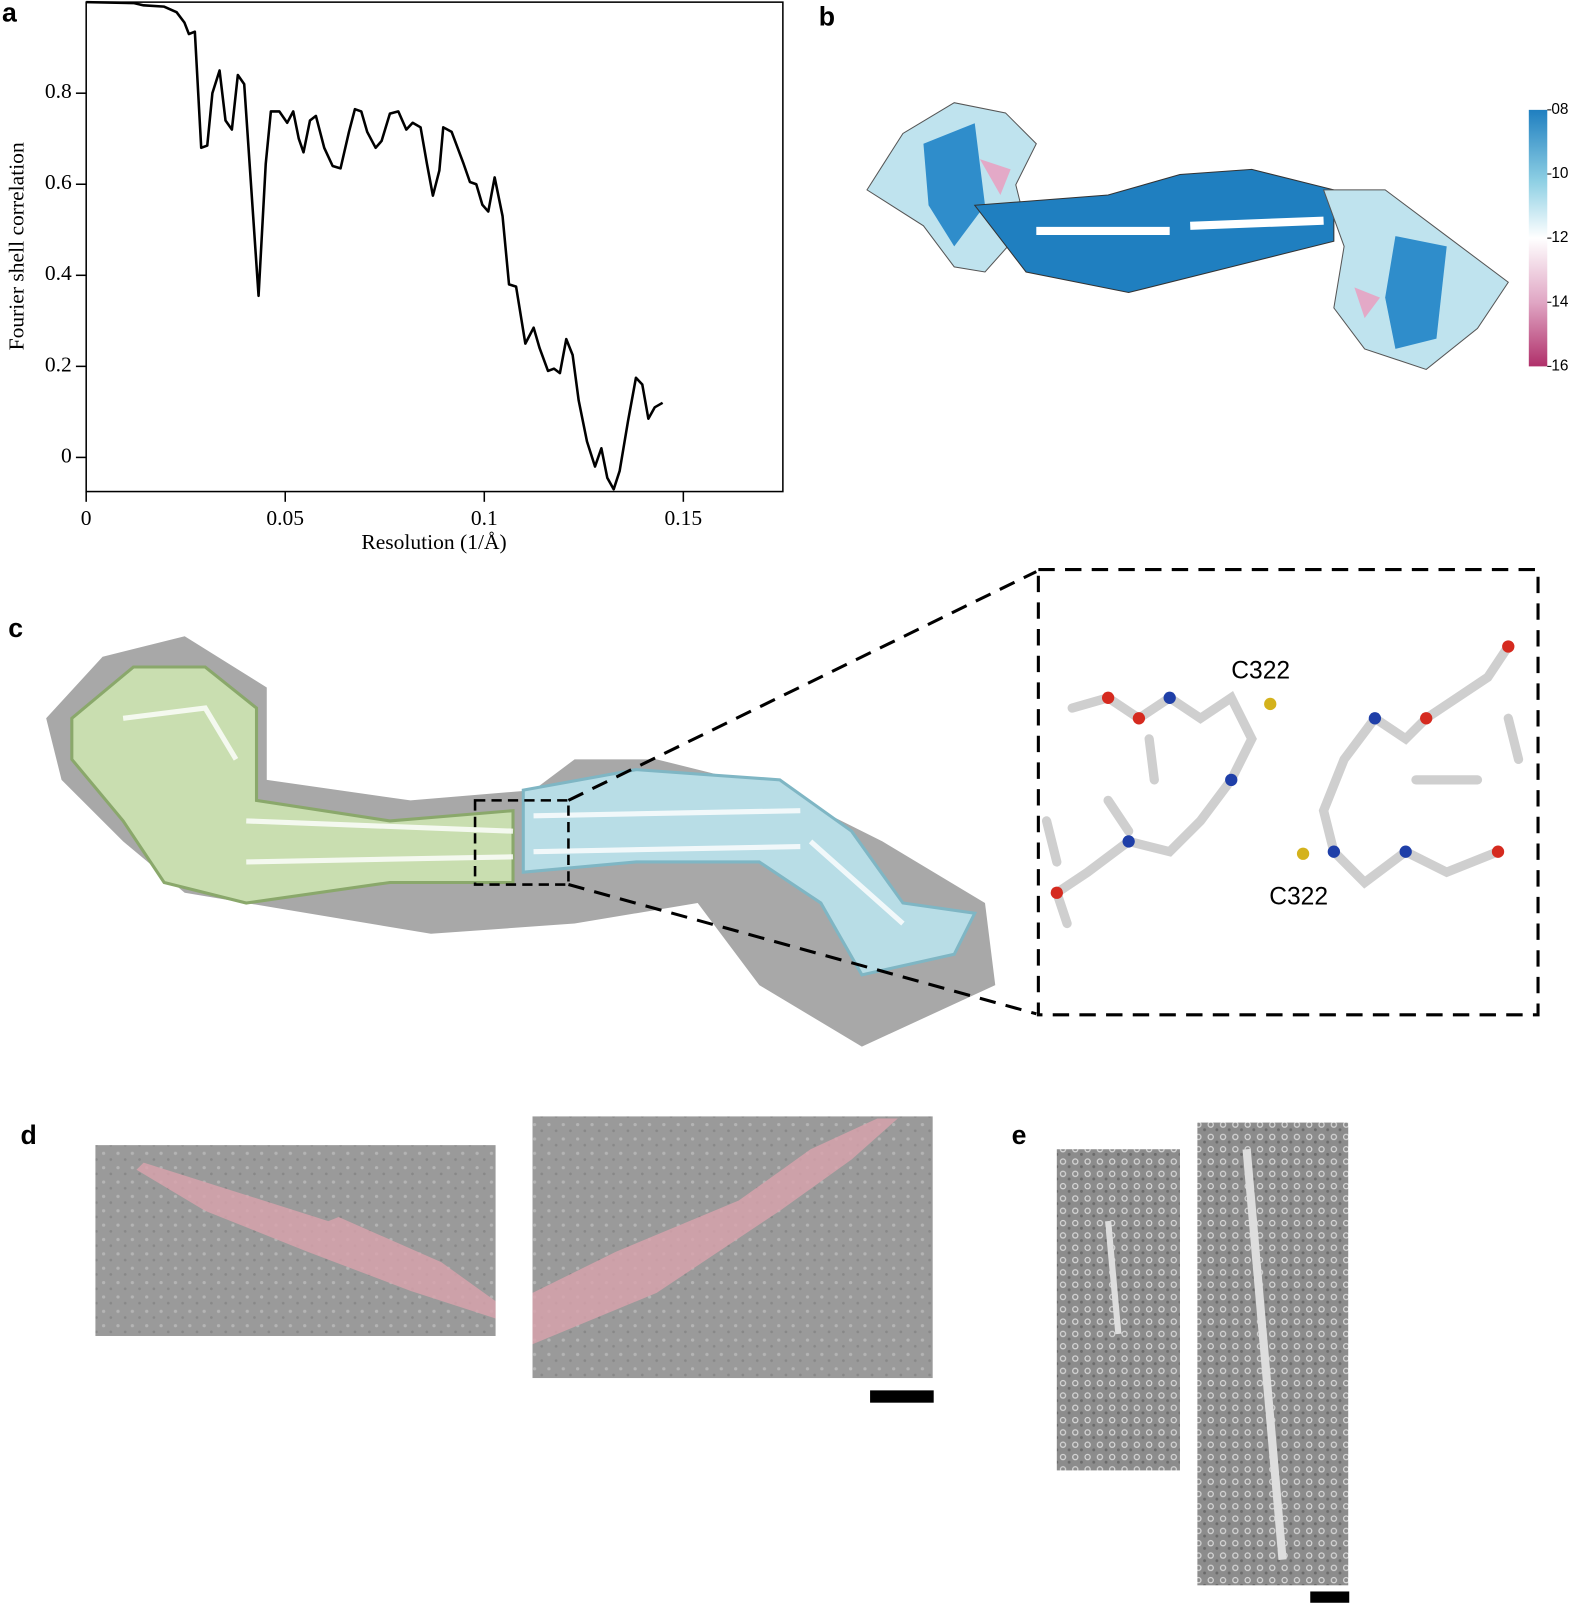  I want to click on panel-label: d, so click(29, 1135).